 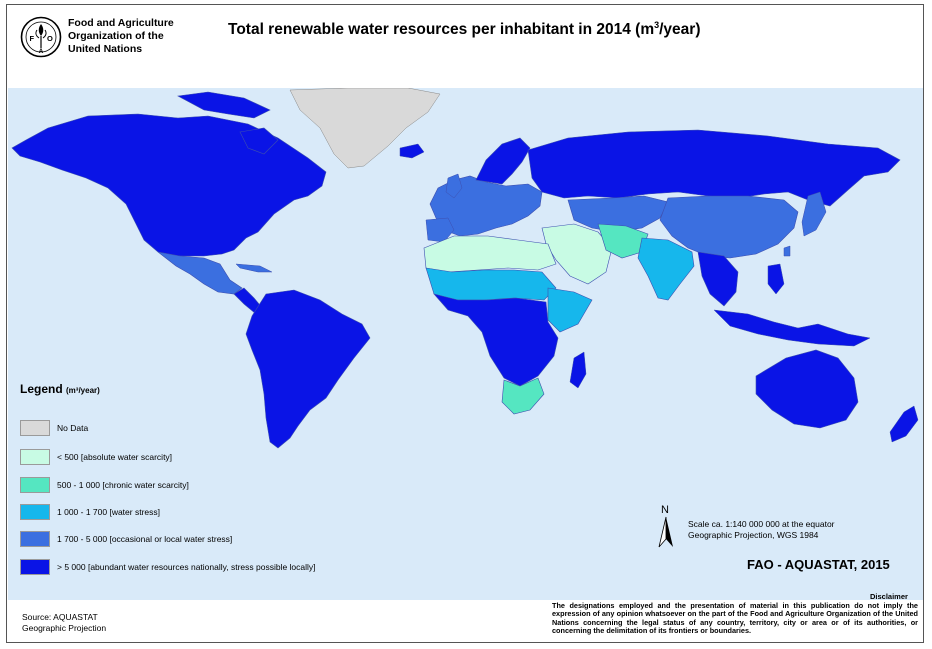 I want to click on region-china, so click(x=729, y=227).